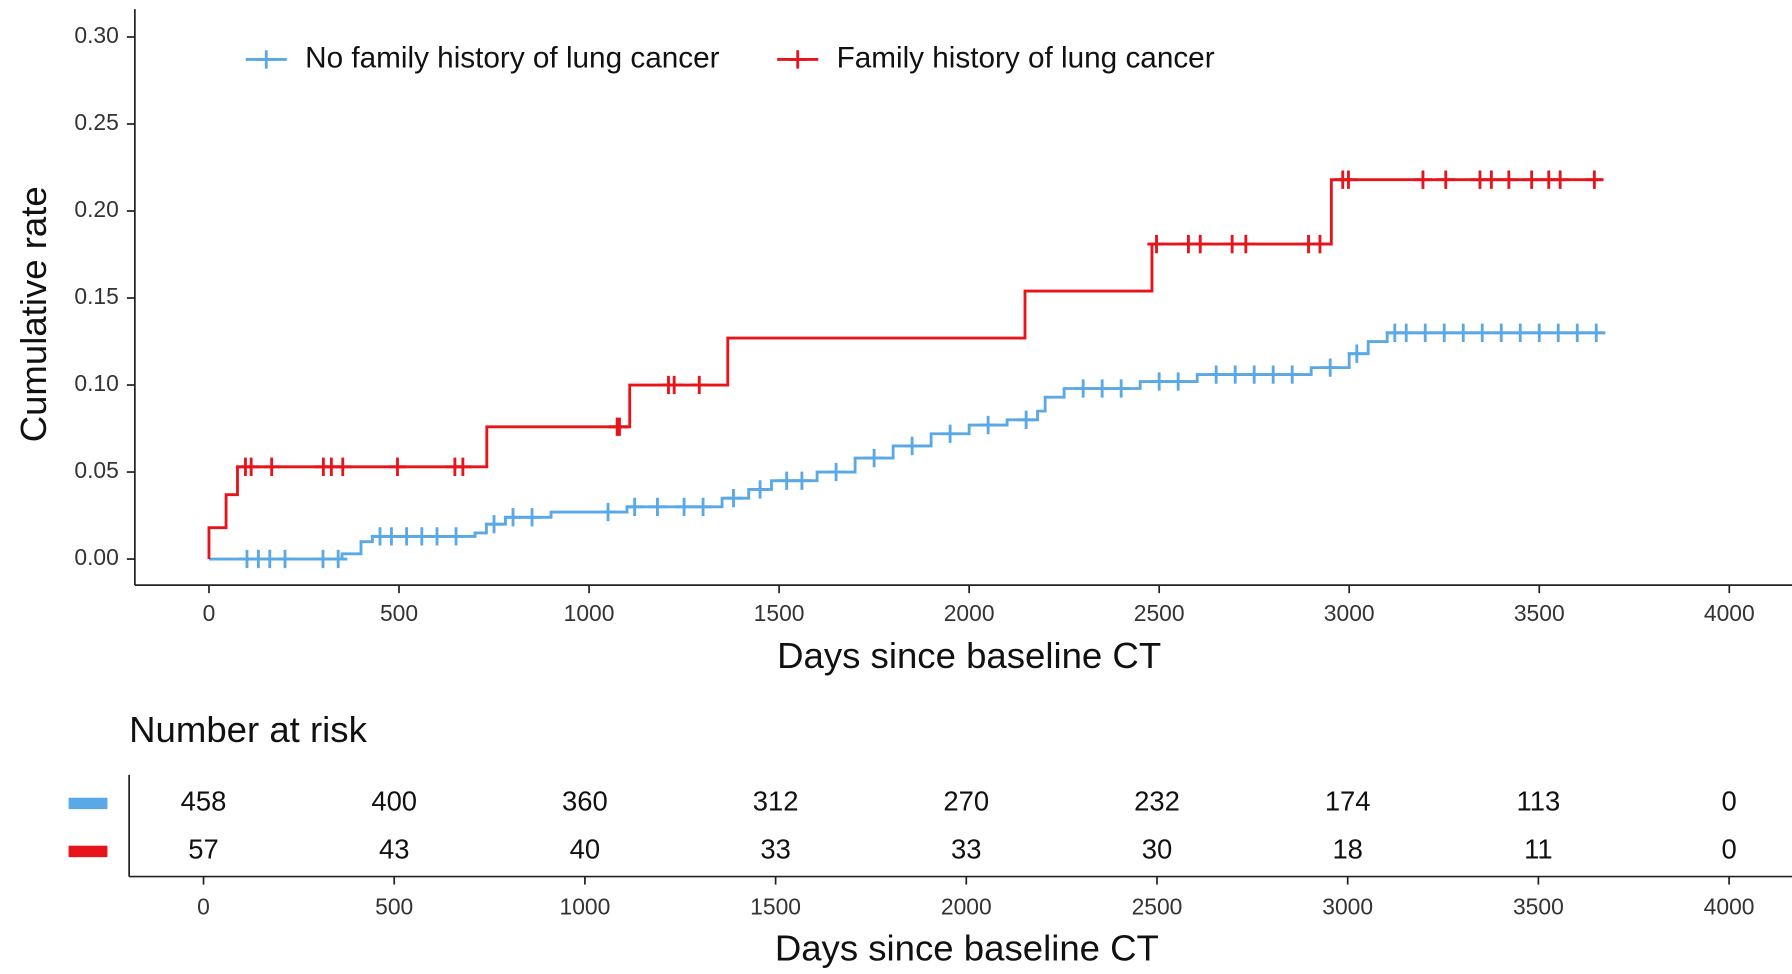 This screenshot has height=974, width=1792. Describe the element at coordinates (96, 209) in the screenshot. I see `y-tick-label: 0.20` at that location.